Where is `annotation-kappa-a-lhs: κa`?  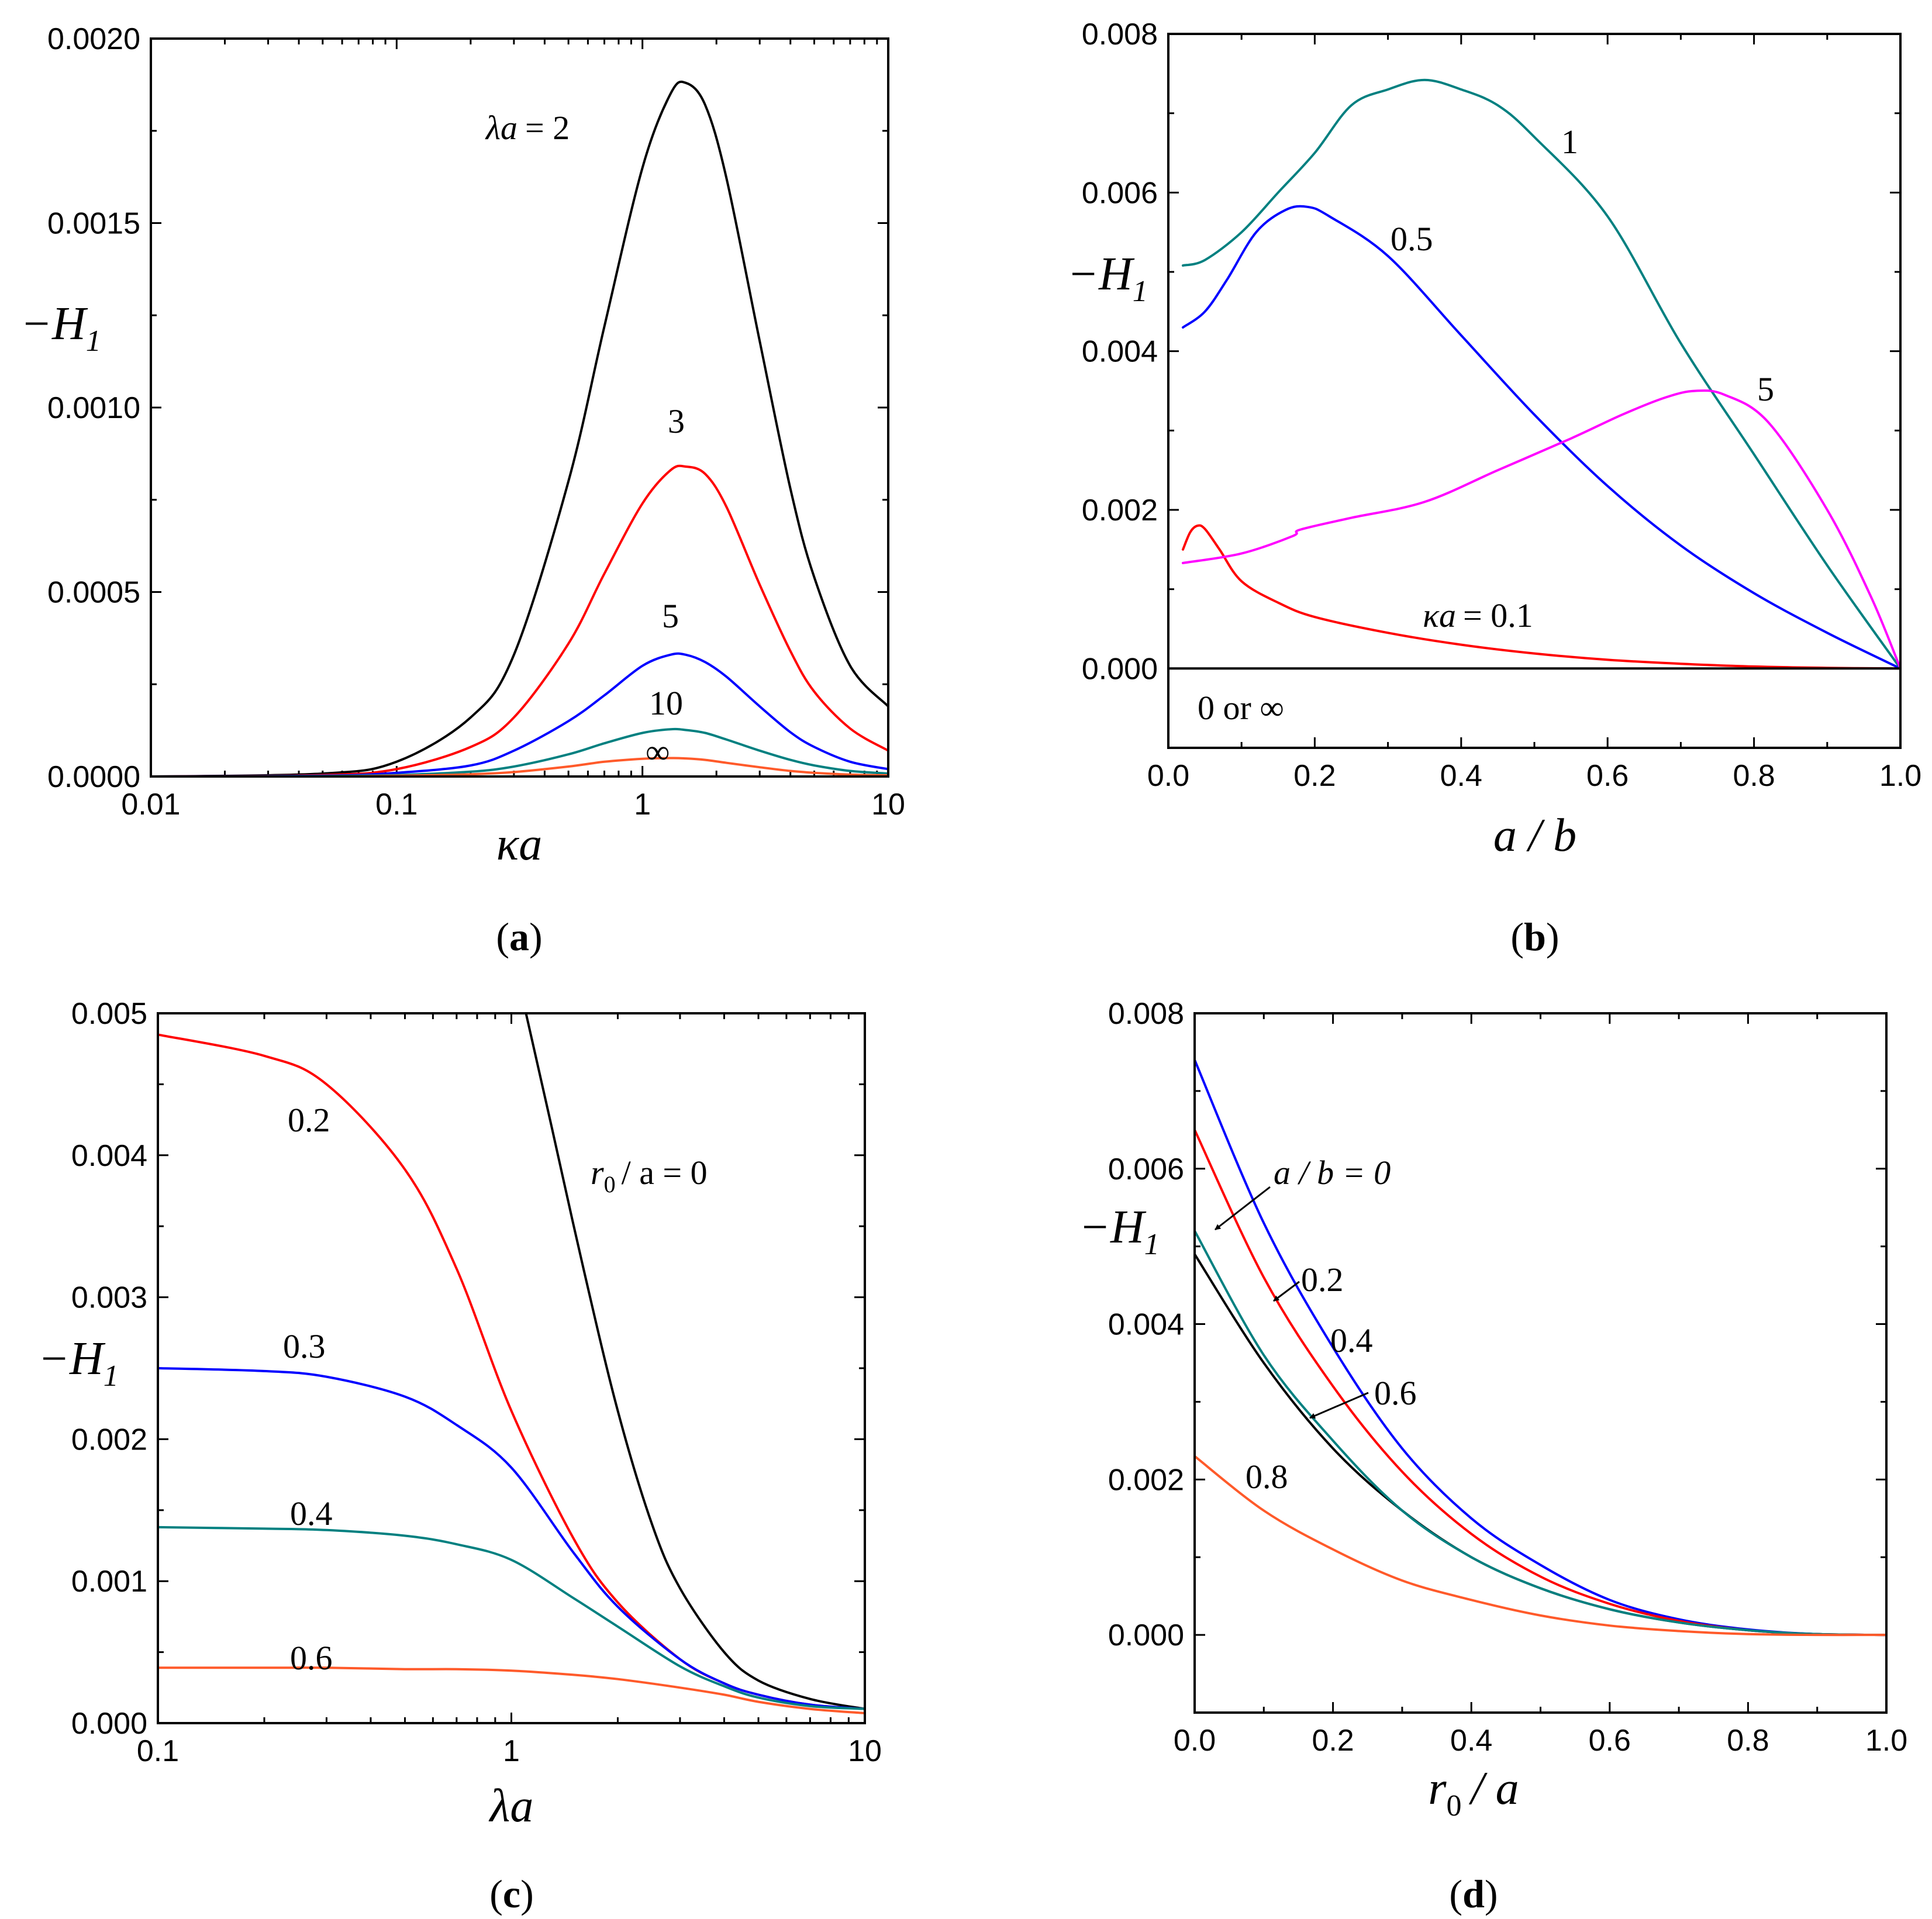
annotation-kappa-a-lhs: κa is located at coordinates (1439, 615).